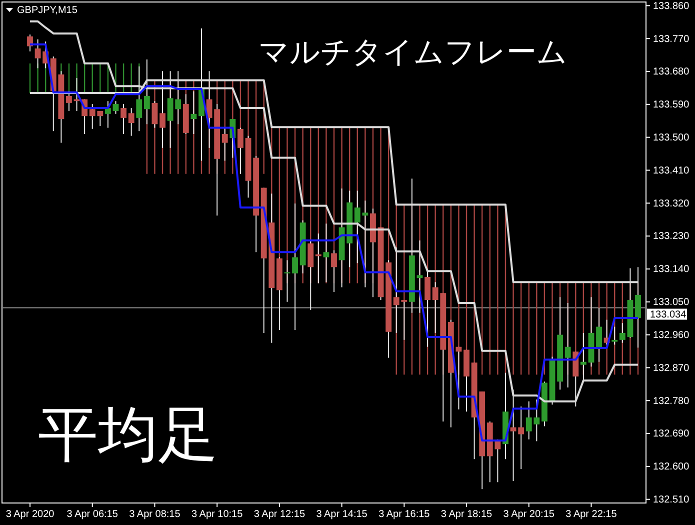 This screenshot has width=695, height=525. I want to click on x-tick-label: 3 Apr 16:15, so click(404, 514).